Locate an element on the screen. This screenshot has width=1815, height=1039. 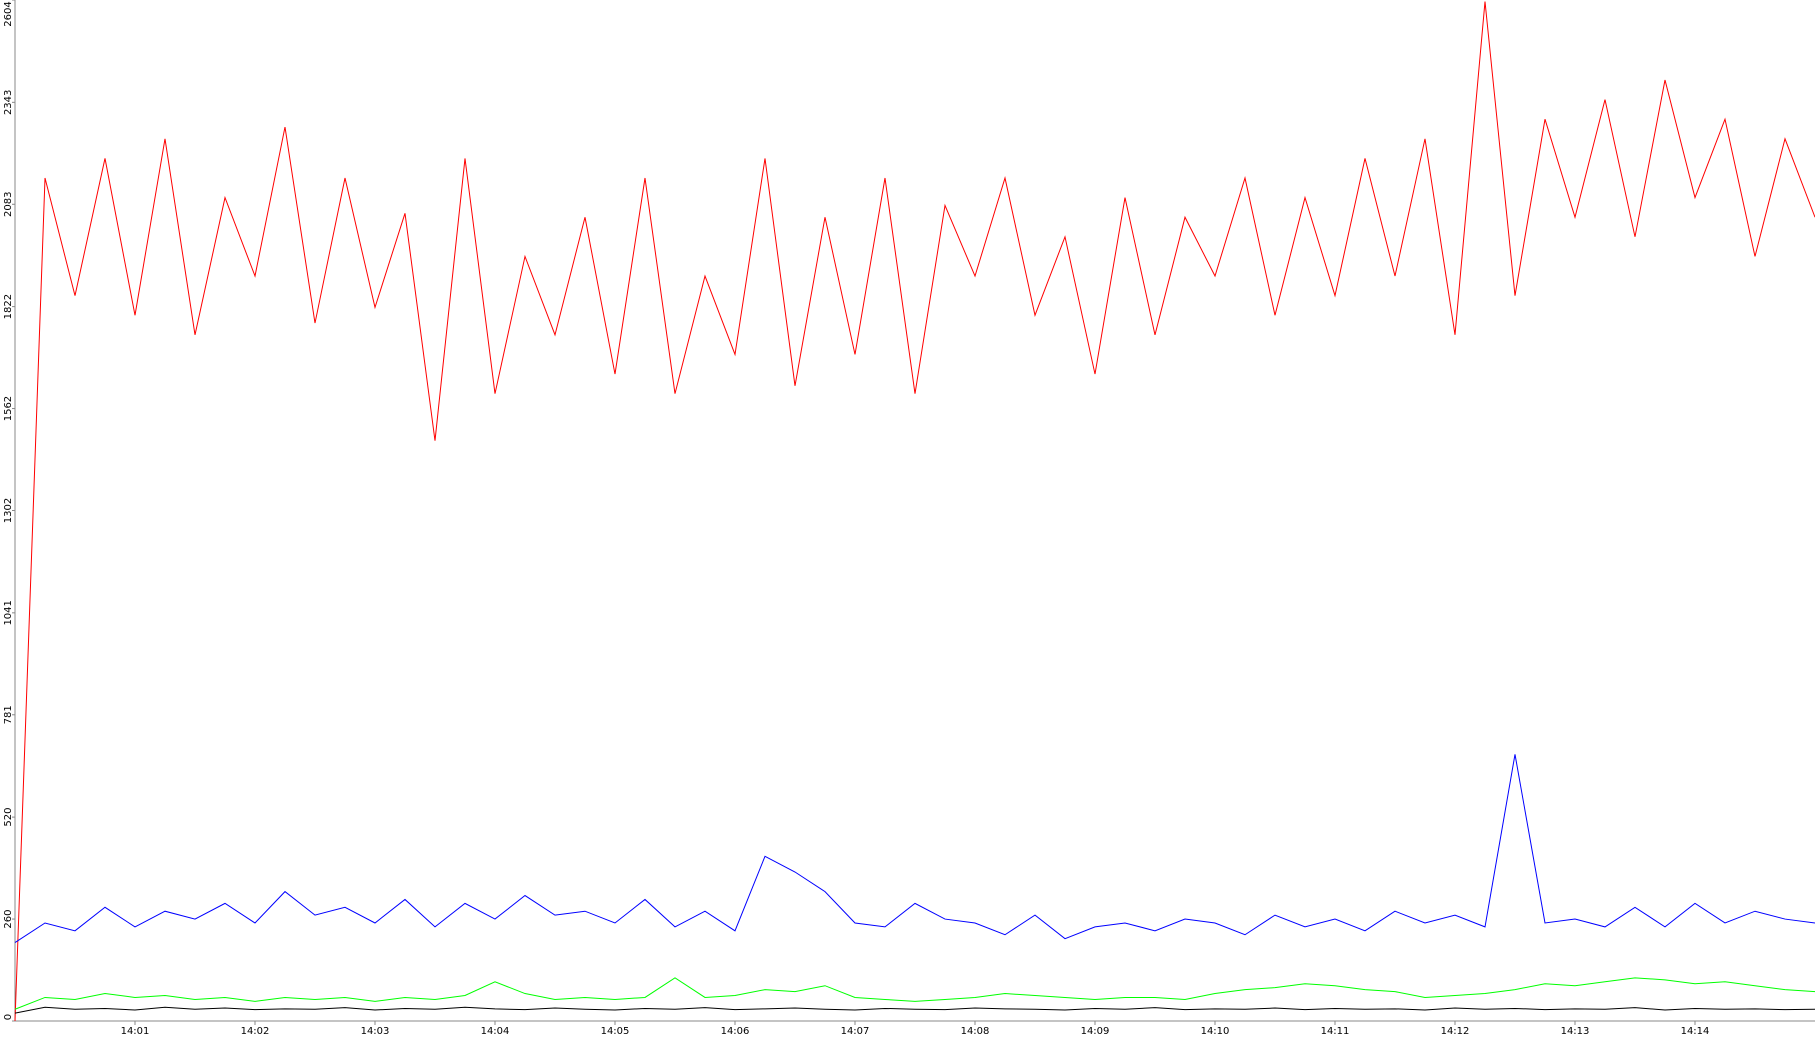
x-tick-label: 14:11 is located at coordinates (1335, 1031).